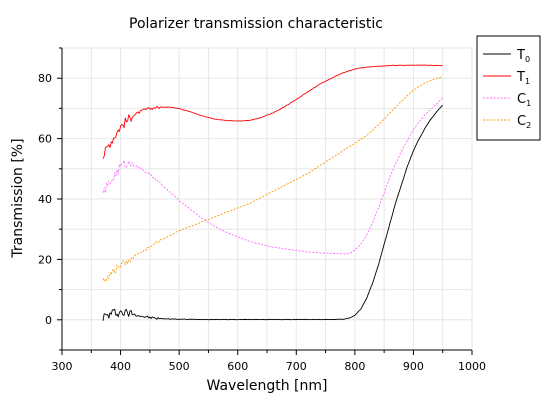  Describe the element at coordinates (267, 386) in the screenshot. I see `x-axis-label: Wavelength [nm]` at that location.